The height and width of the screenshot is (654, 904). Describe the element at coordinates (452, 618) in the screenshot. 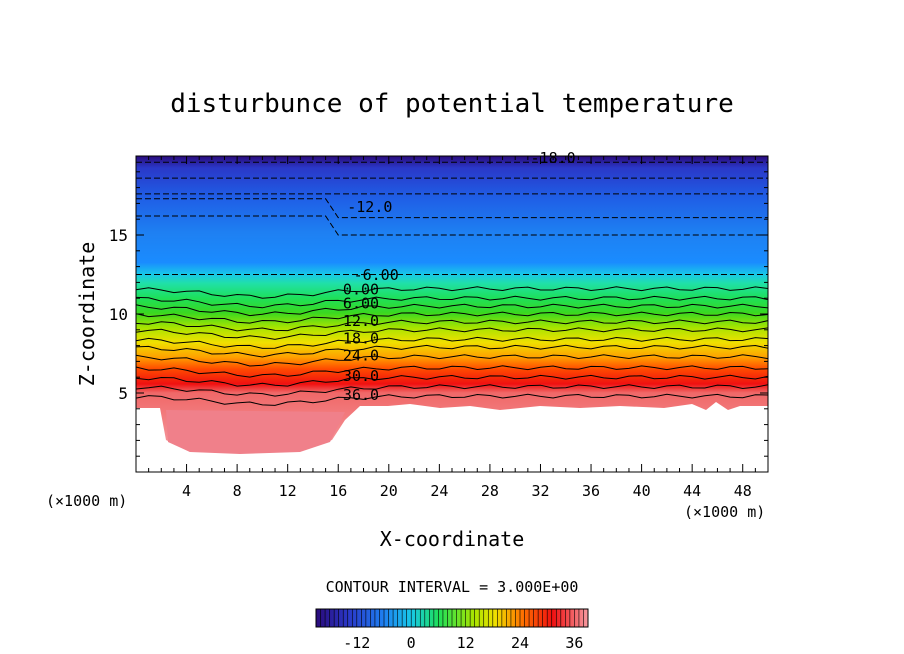

I see `colorbar-cells` at that location.